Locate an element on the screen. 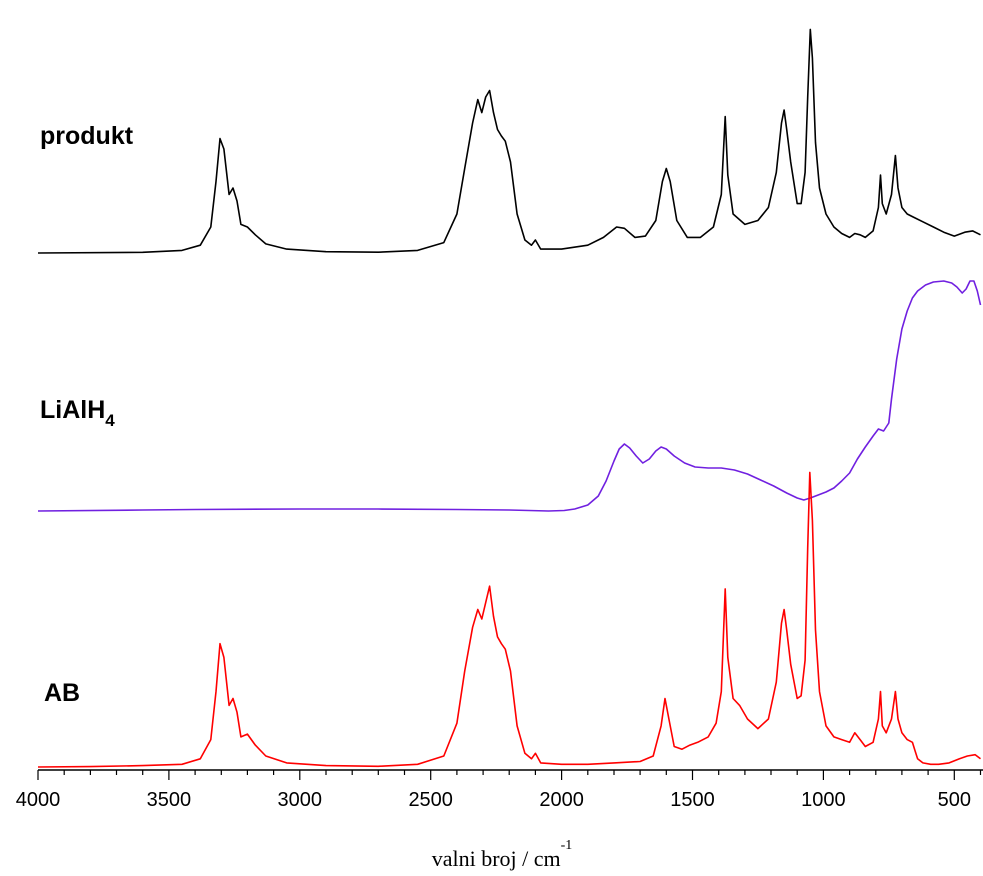 This screenshot has height=876, width=983. x-tick-label-3500: 3500 is located at coordinates (169, 800).